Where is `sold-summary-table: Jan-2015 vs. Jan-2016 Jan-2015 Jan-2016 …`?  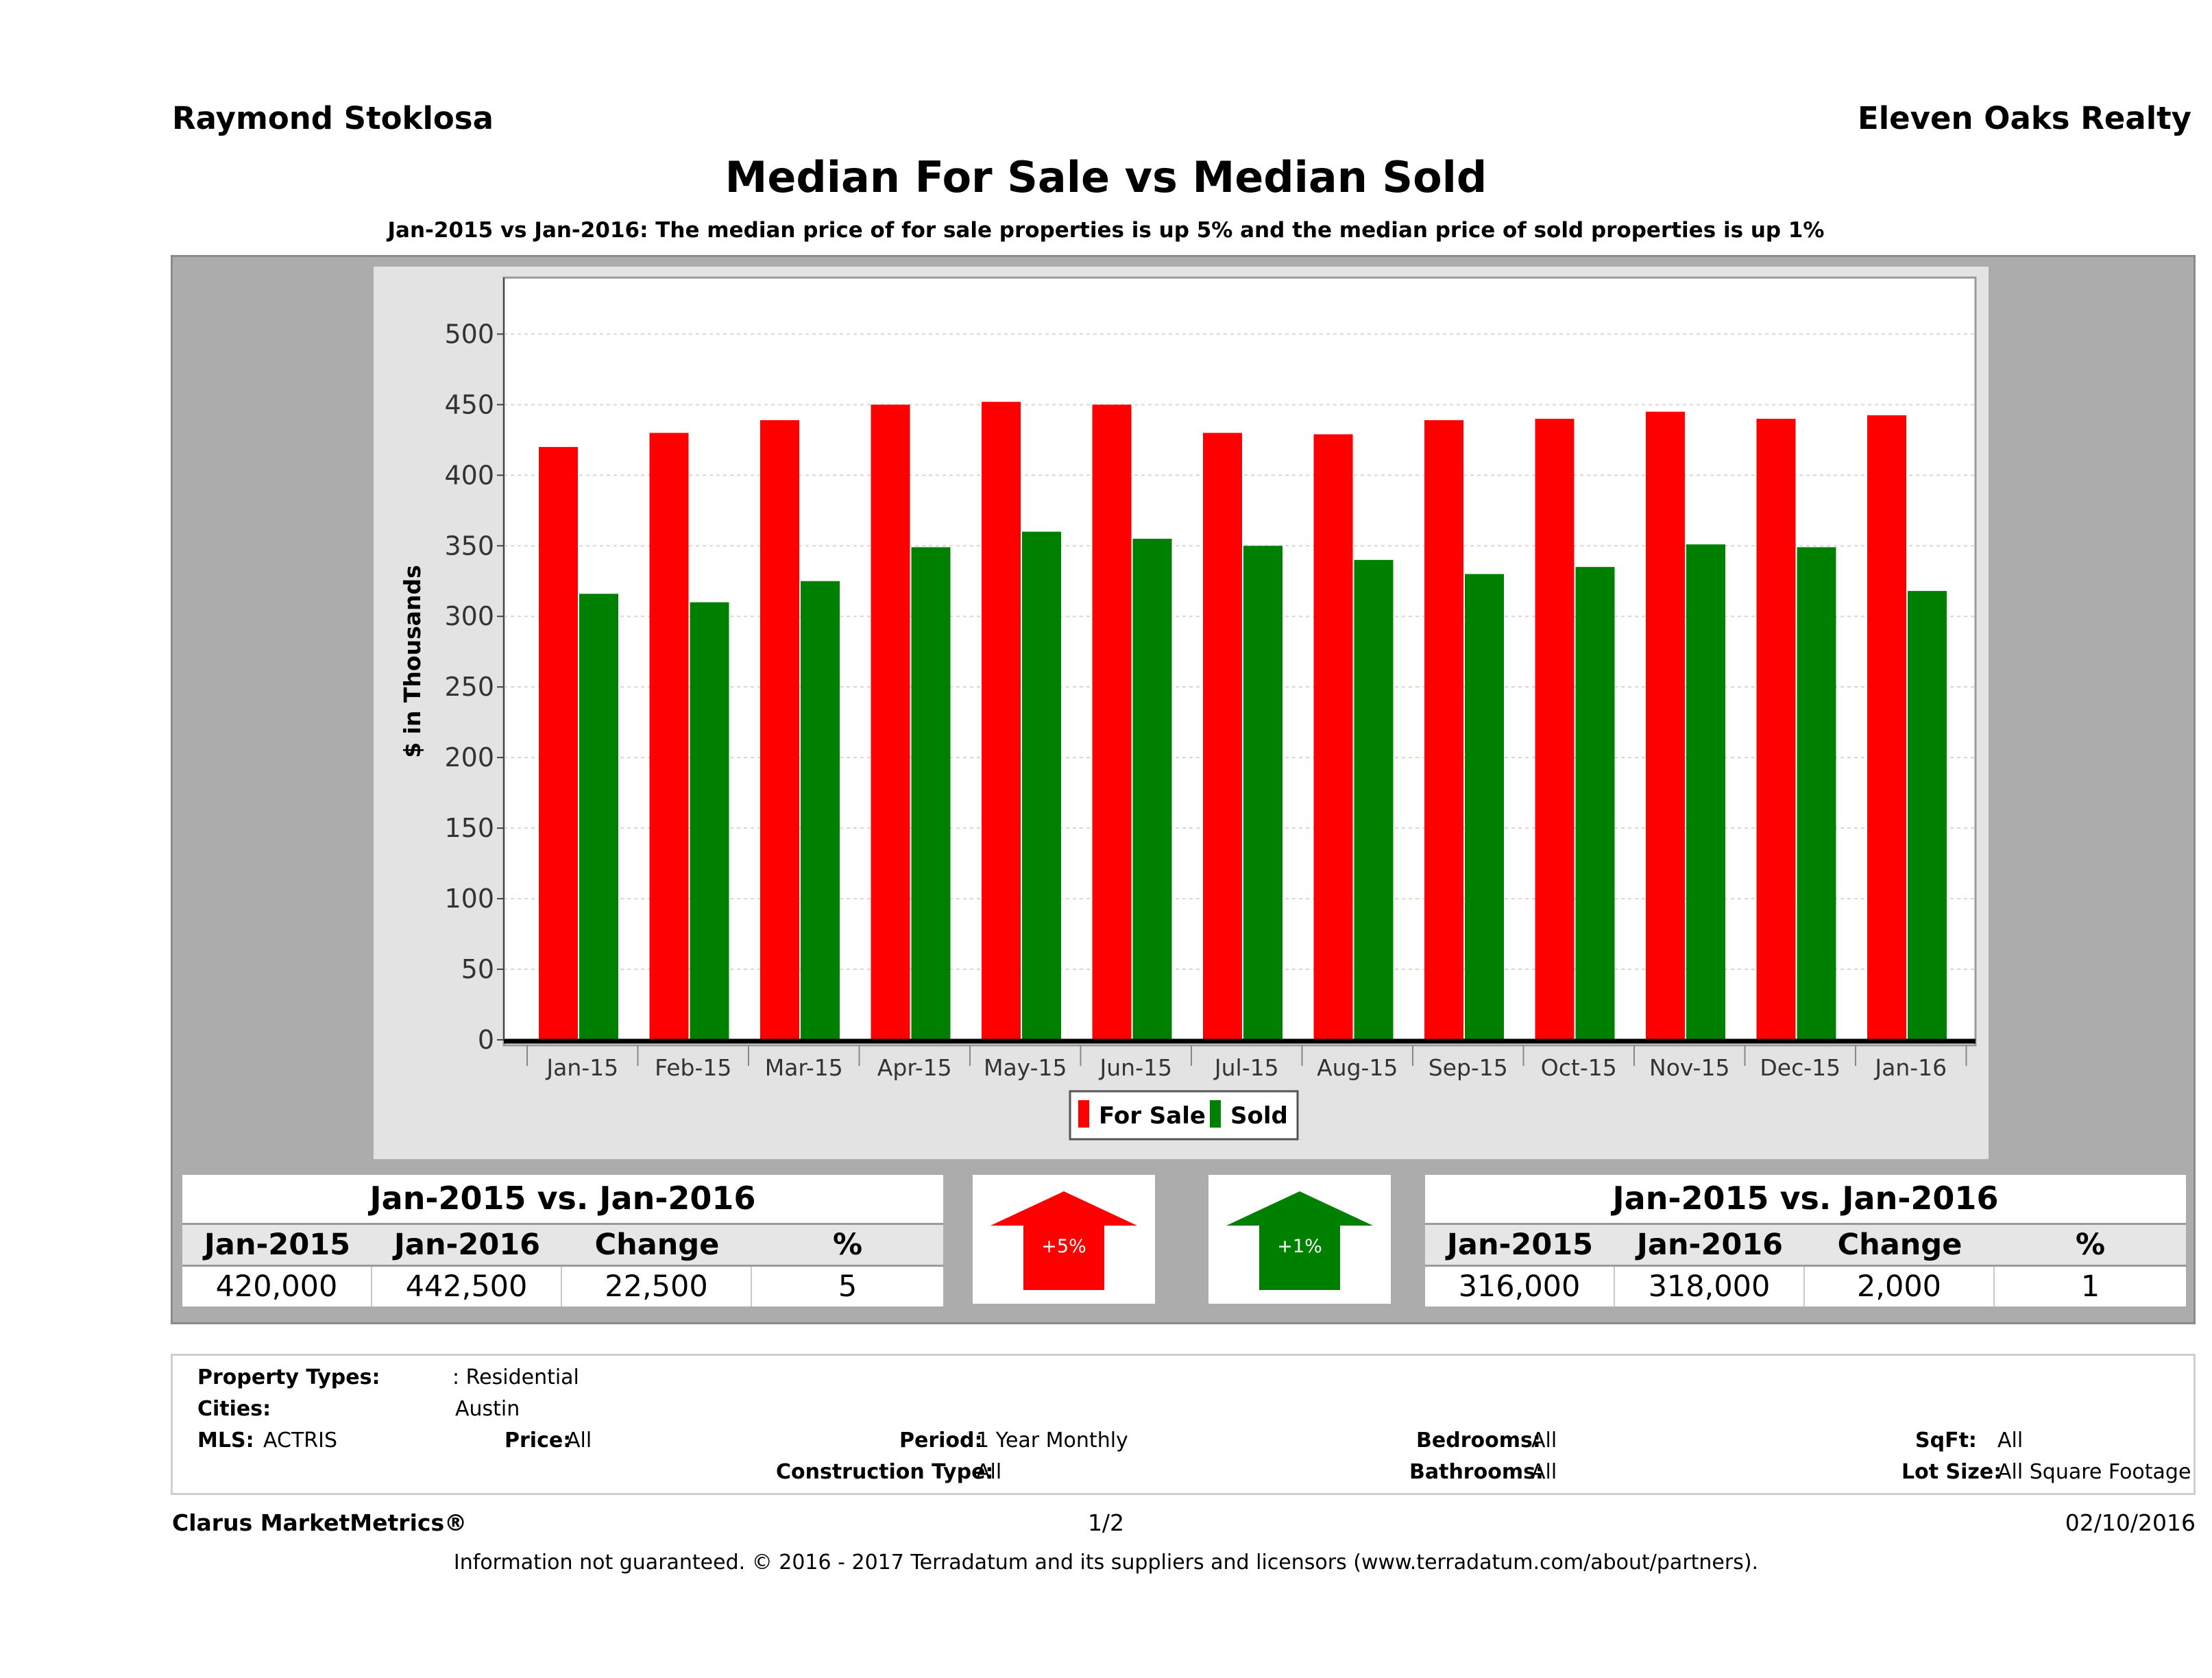
sold-summary-table: Jan-2015 vs. Jan-2016 Jan-2015 Jan-2016 … is located at coordinates (1805, 1240).